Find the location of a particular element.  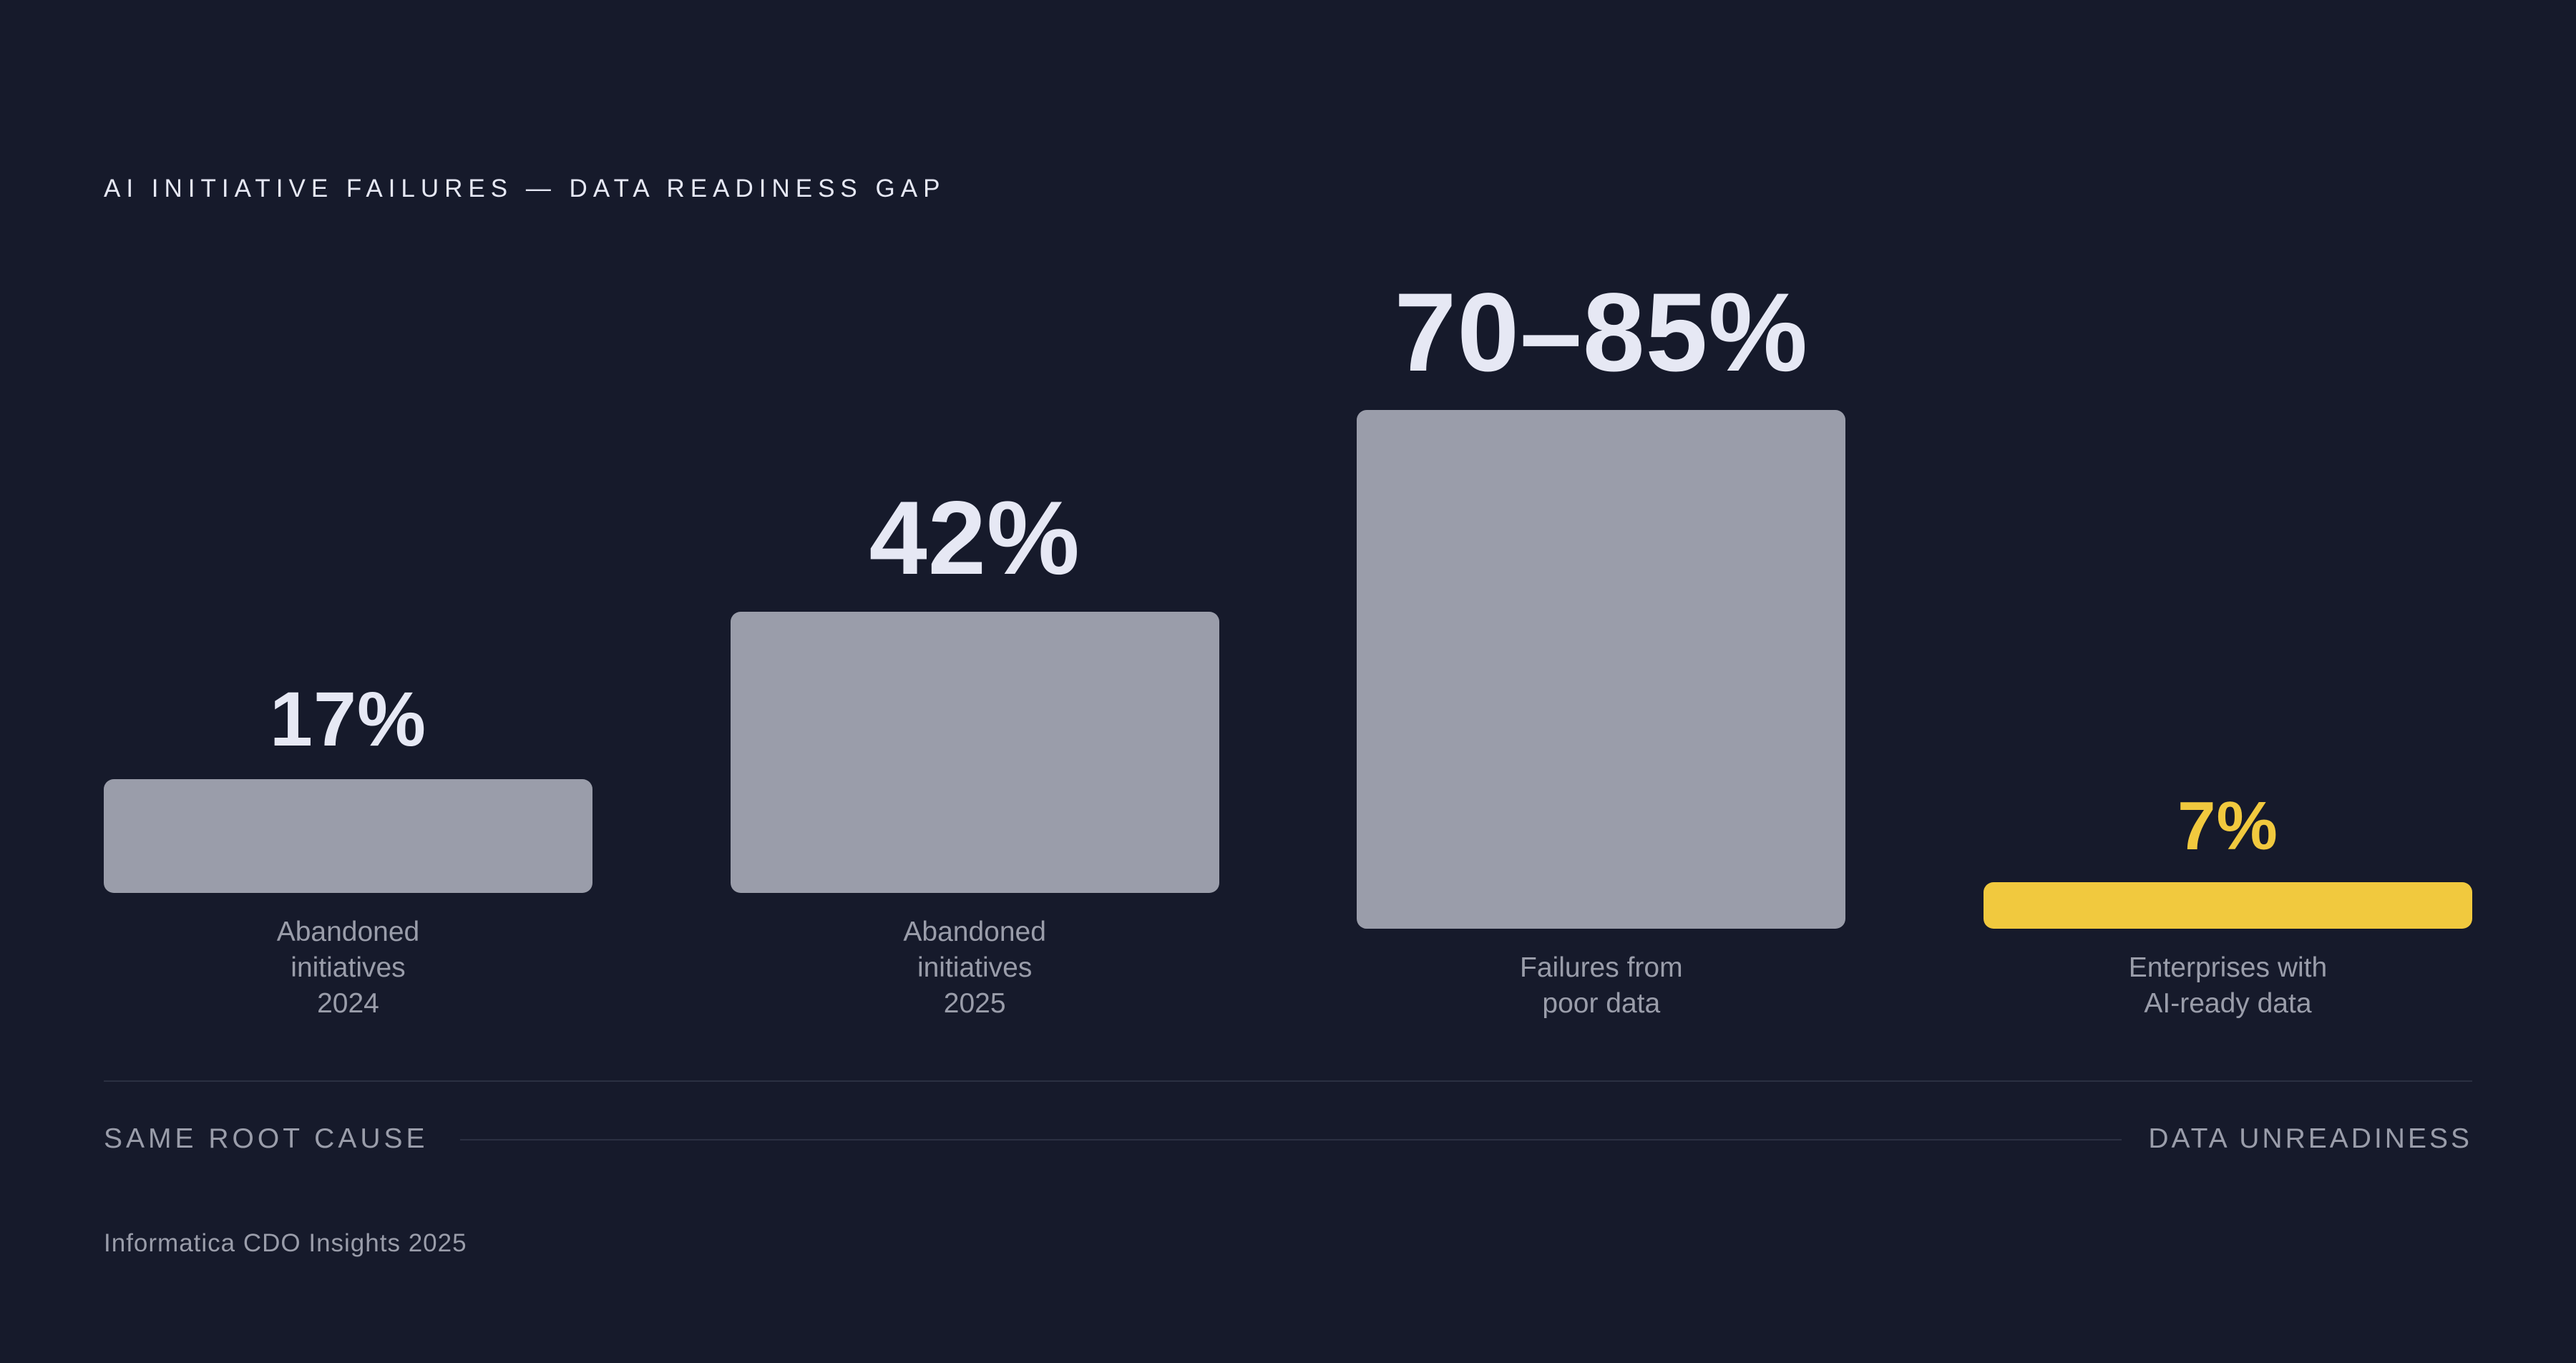

value-label: 7% is located at coordinates (2227, 826).